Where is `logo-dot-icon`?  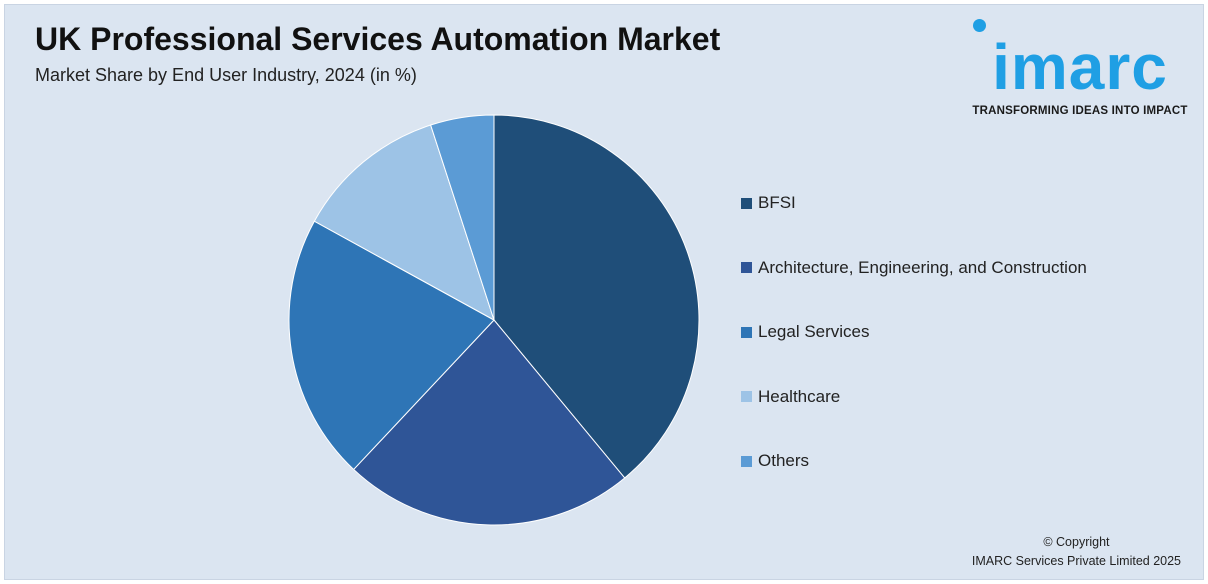 logo-dot-icon is located at coordinates (979, 25).